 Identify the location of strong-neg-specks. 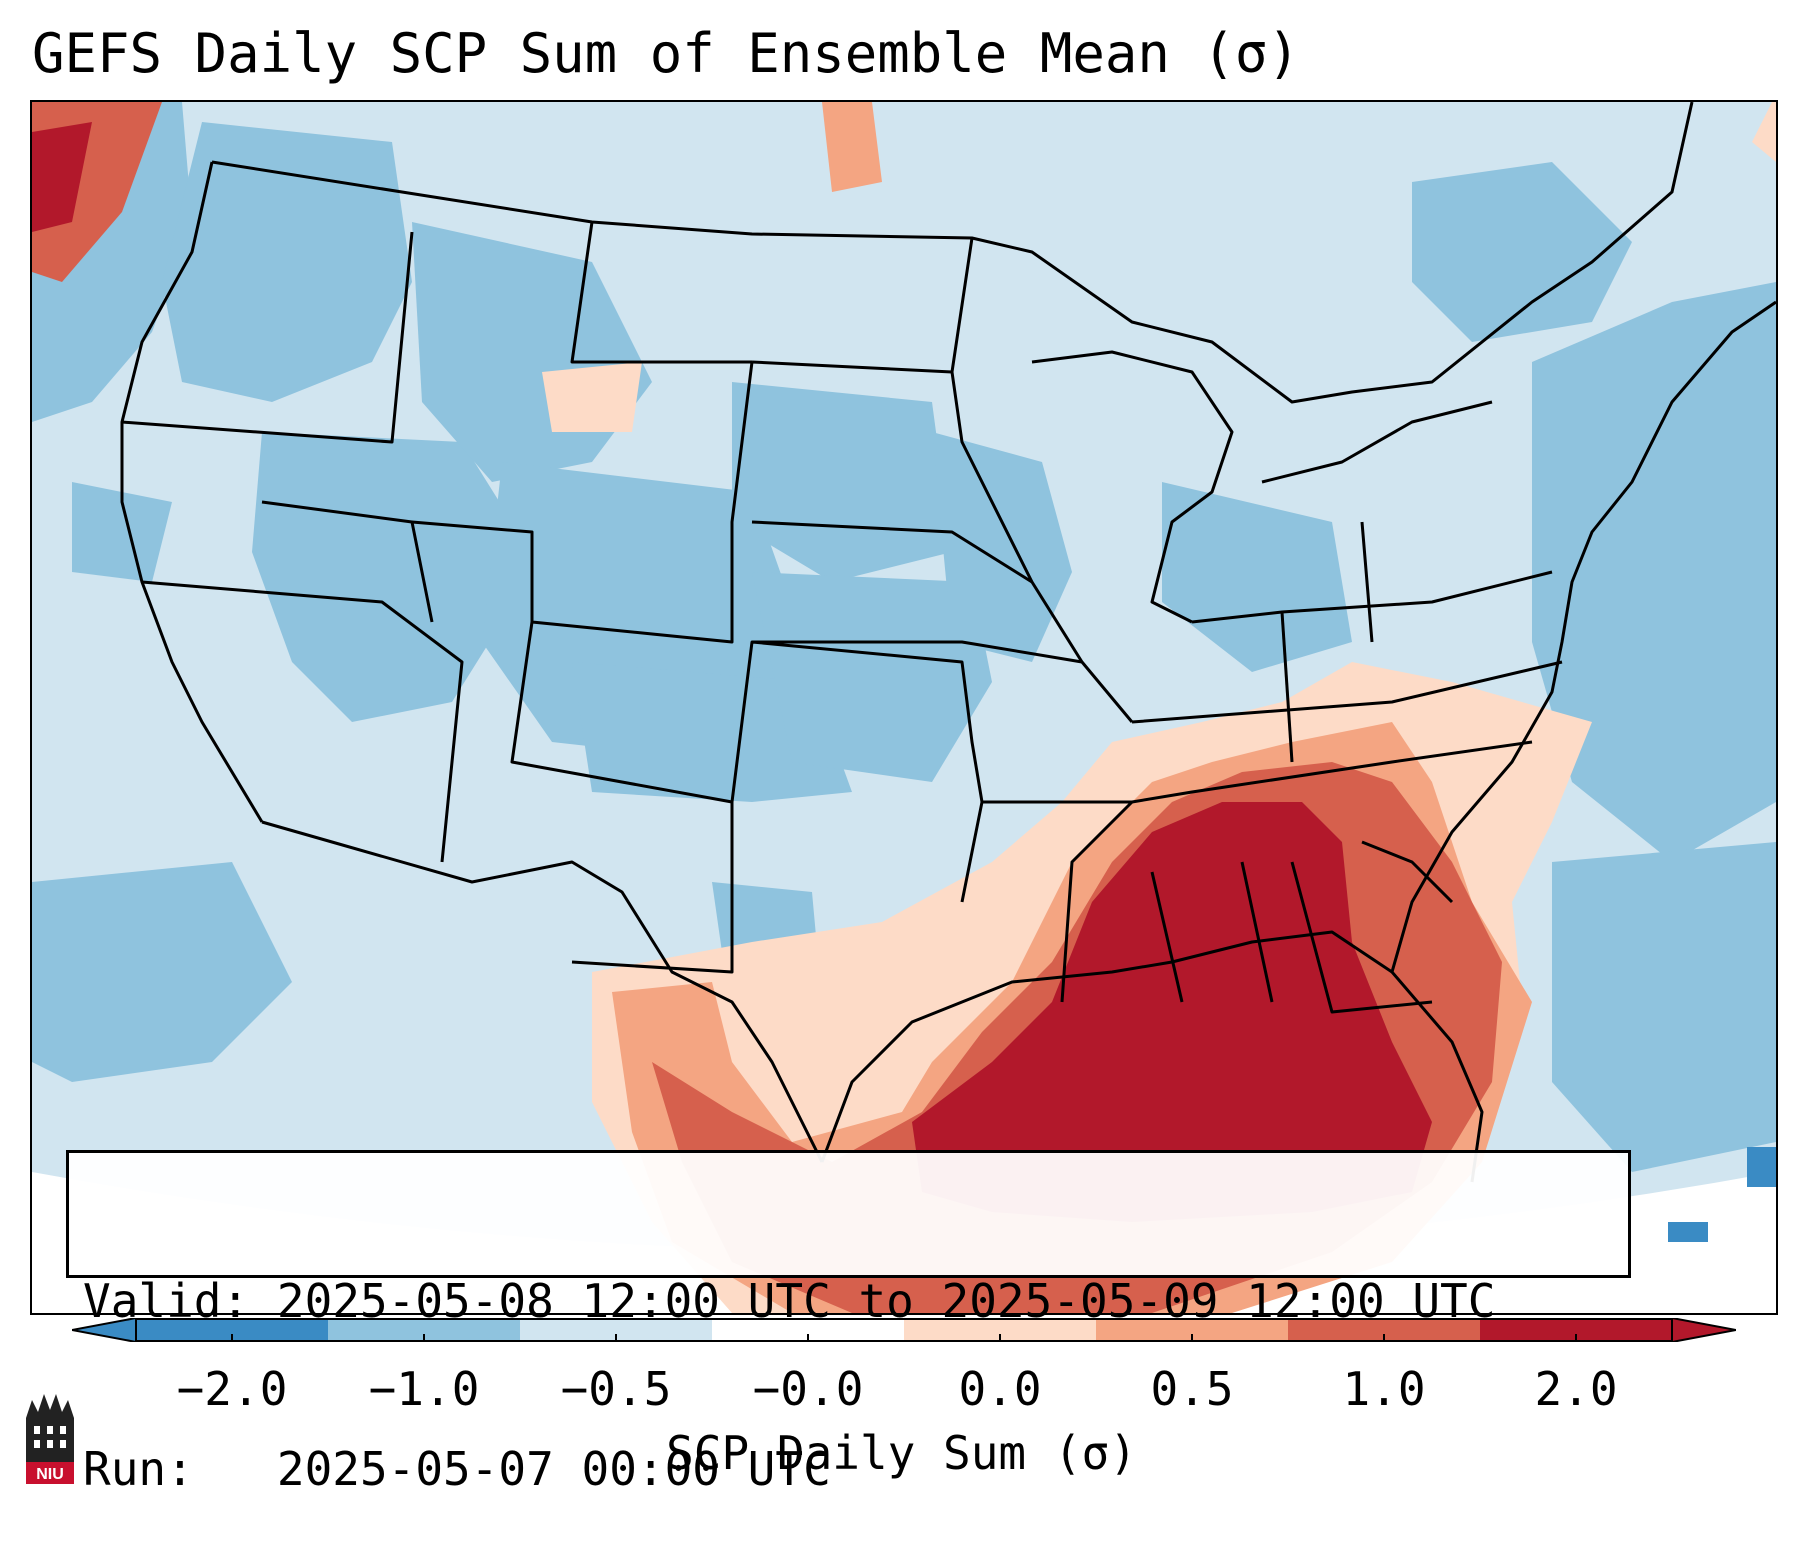
(1722, 1194).